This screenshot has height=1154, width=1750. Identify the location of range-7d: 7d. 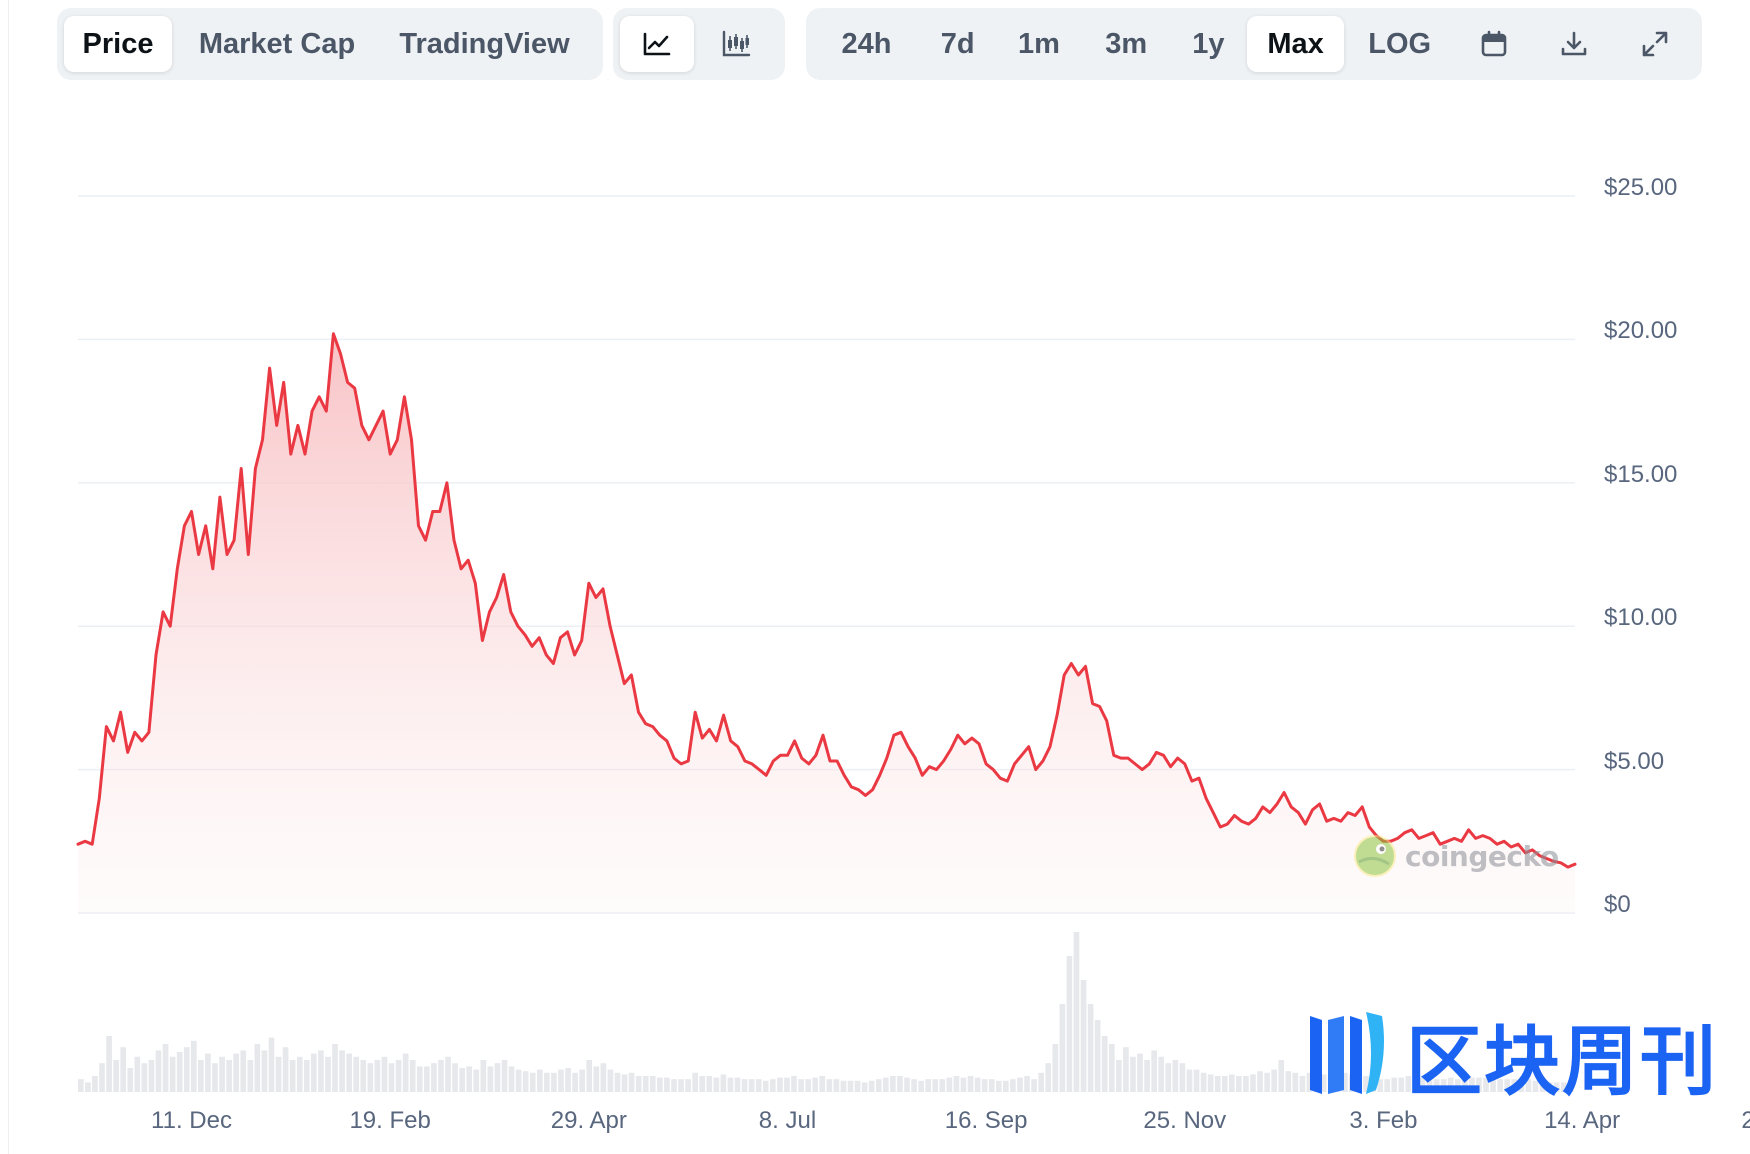
(957, 43).